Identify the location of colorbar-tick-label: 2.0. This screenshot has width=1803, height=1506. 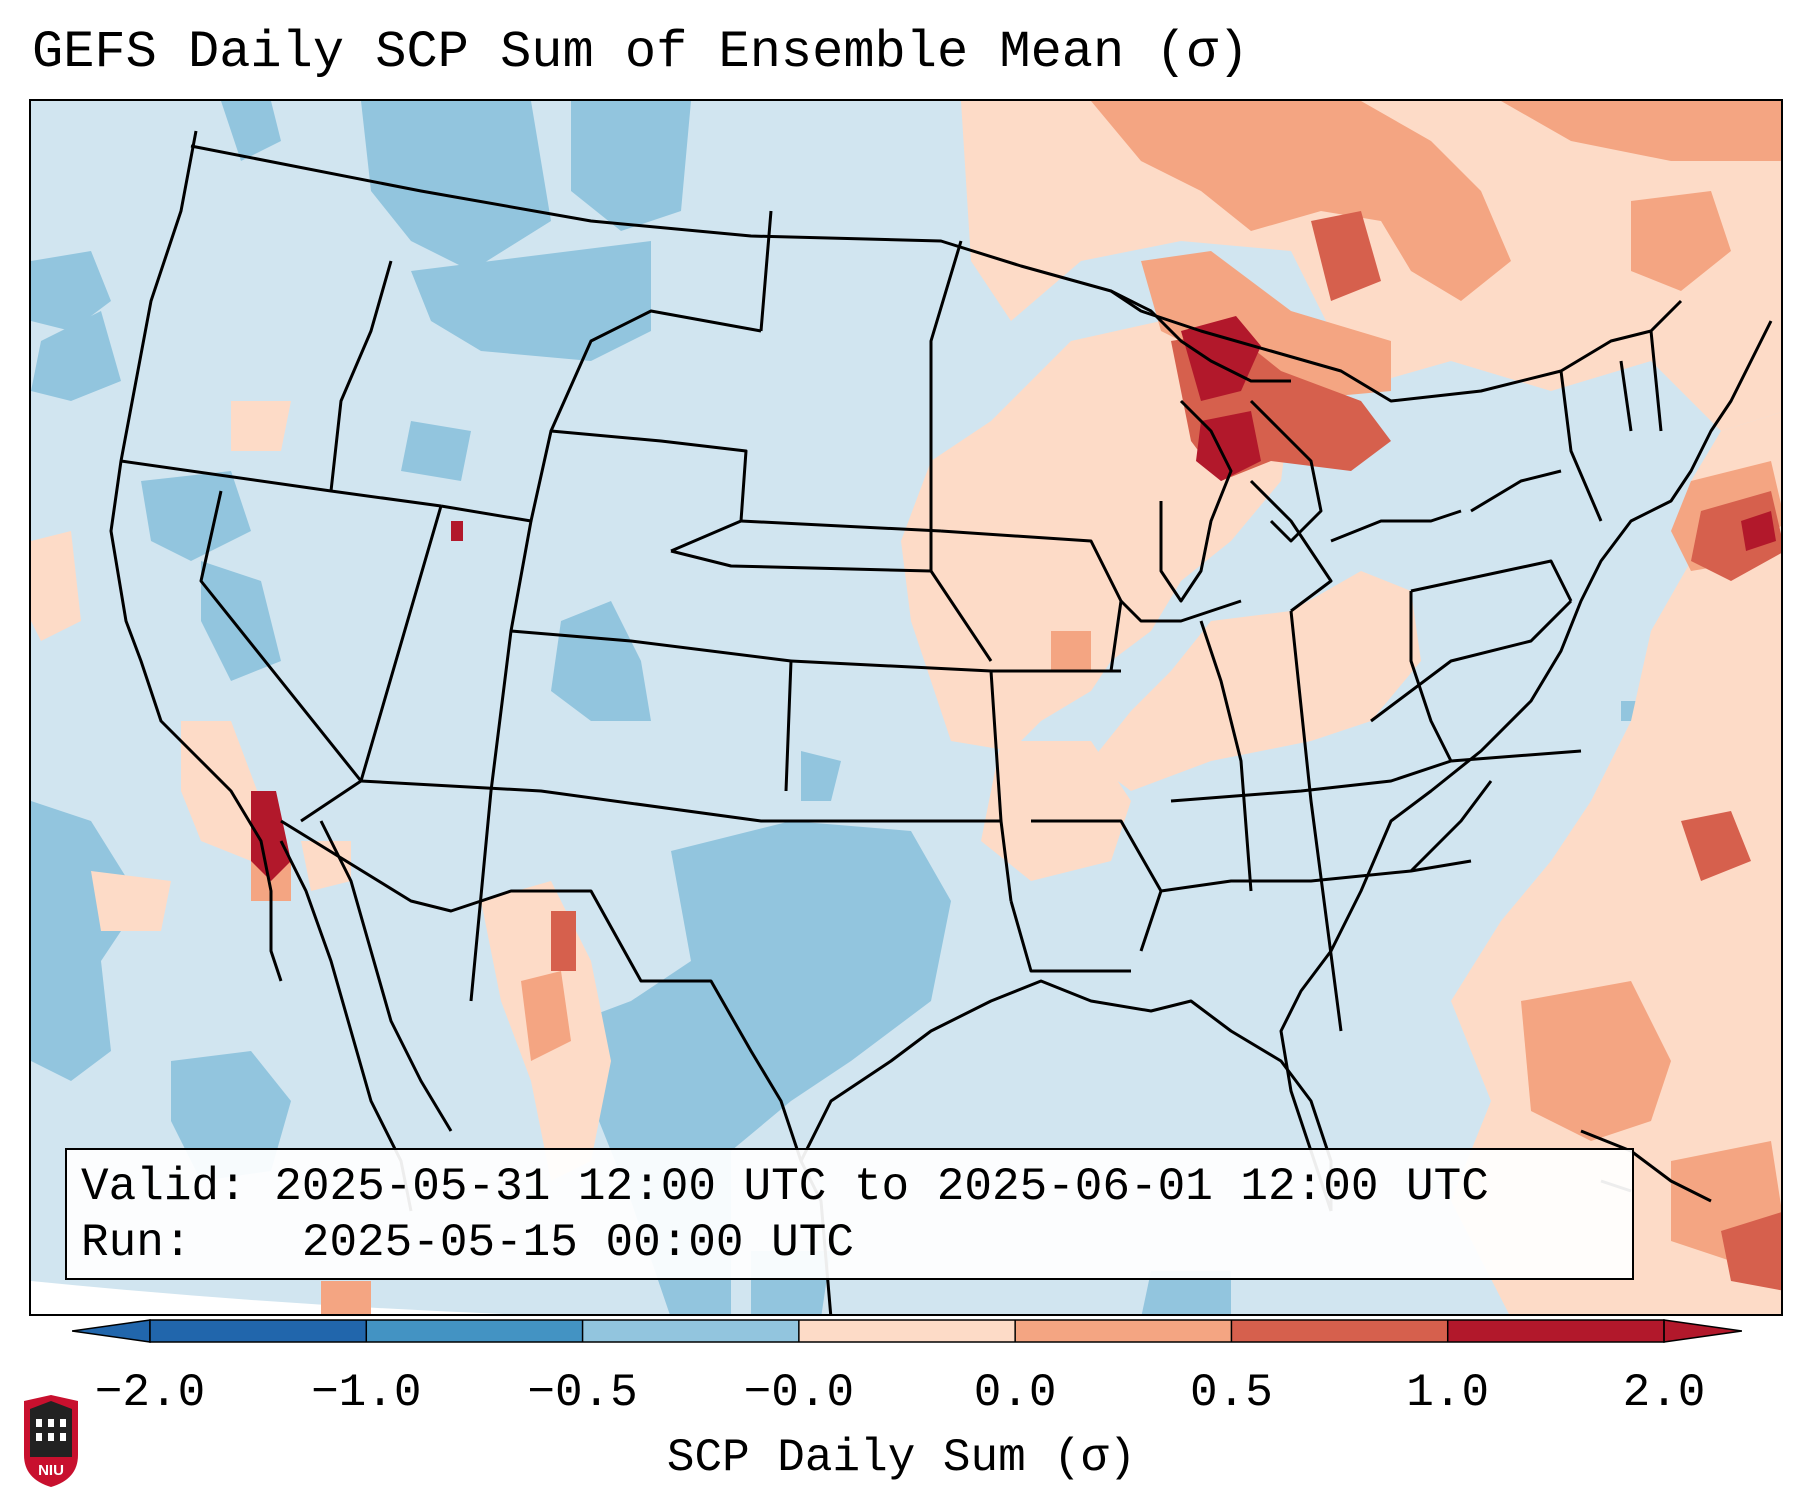
(1664, 1393).